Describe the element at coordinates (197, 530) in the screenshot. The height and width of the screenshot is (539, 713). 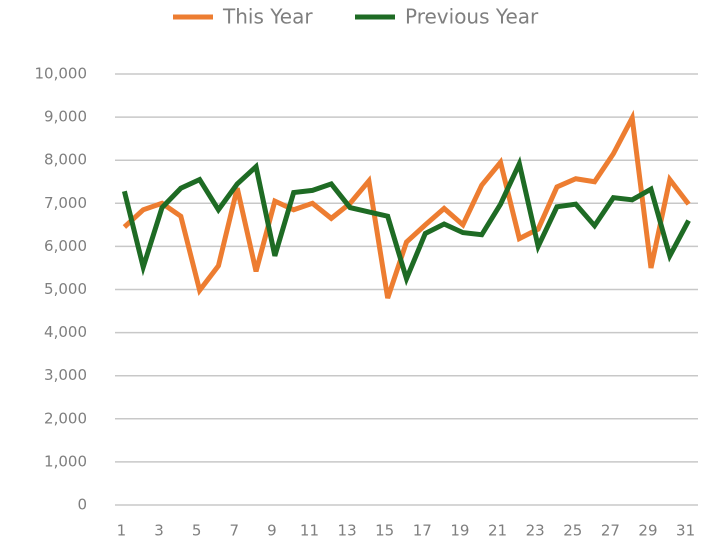
I see `x-tick-label: 5` at that location.